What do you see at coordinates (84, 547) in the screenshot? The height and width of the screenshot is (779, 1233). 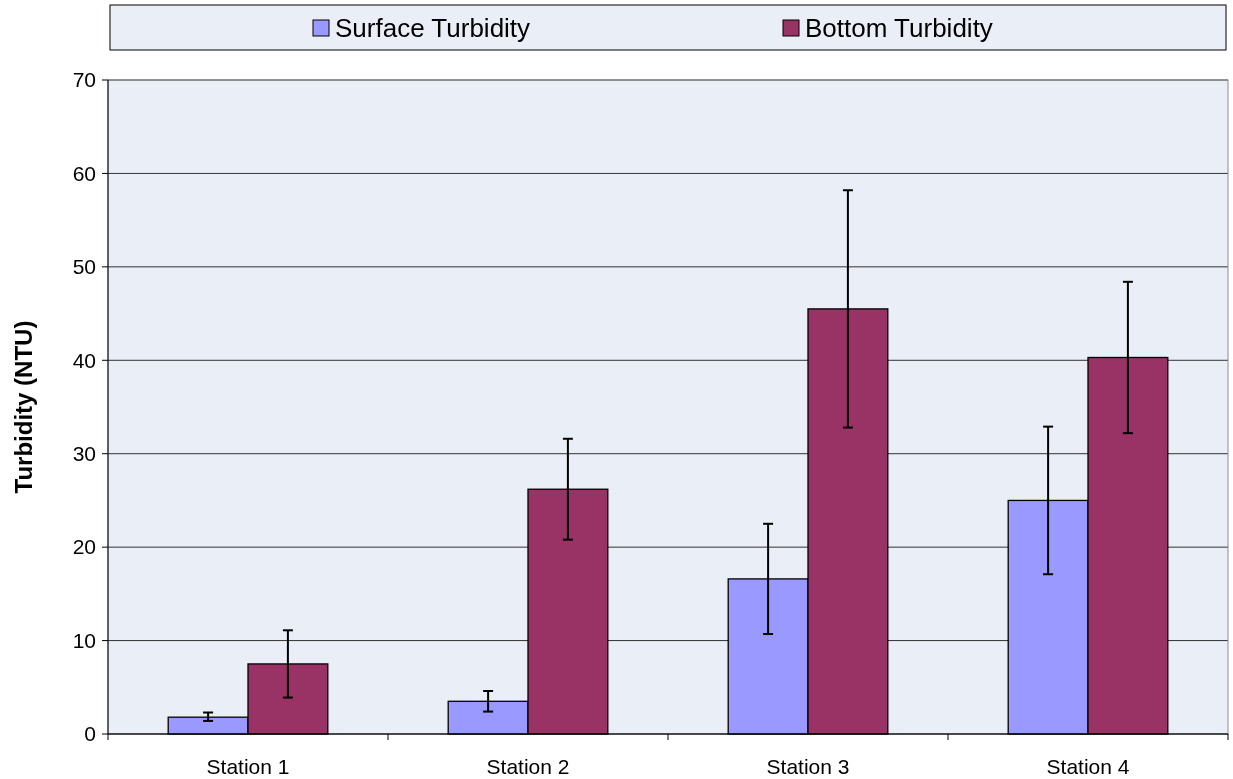 I see `y-tick-label: 20` at bounding box center [84, 547].